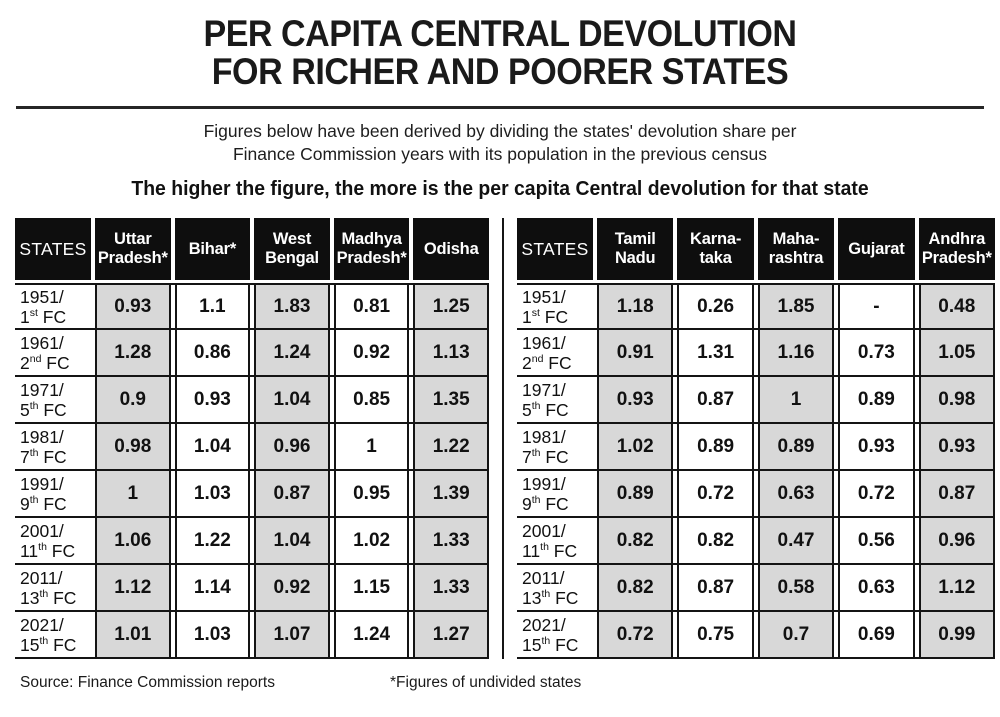  I want to click on value-cell: 0.98, so click(133, 446).